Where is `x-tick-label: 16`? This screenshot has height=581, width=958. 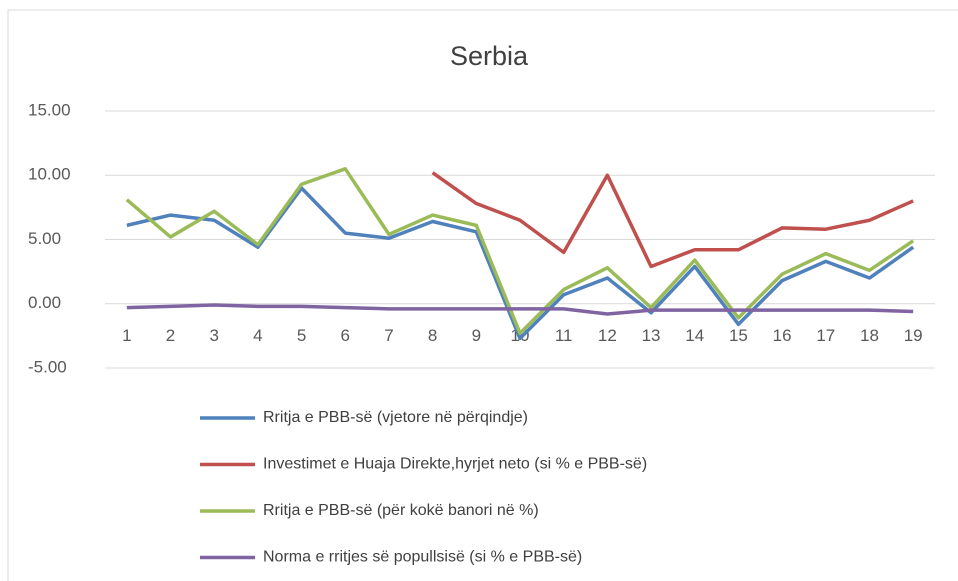 x-tick-label: 16 is located at coordinates (782, 335).